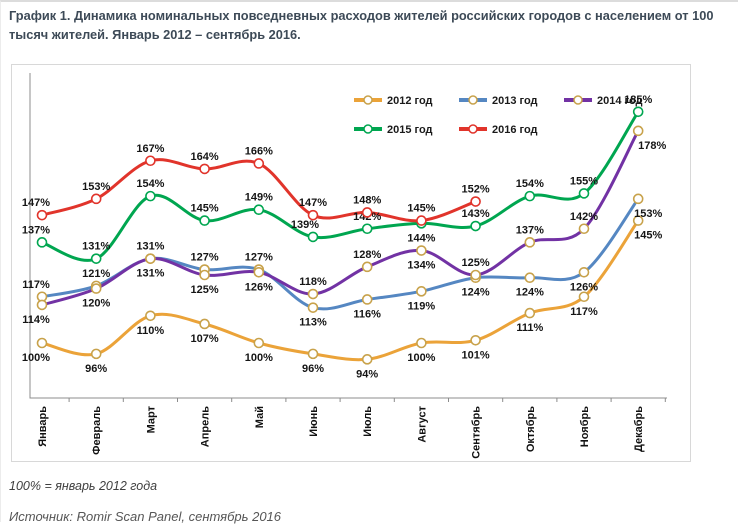 This screenshot has height=524, width=738. I want to click on data-label: 167%, so click(150, 149).